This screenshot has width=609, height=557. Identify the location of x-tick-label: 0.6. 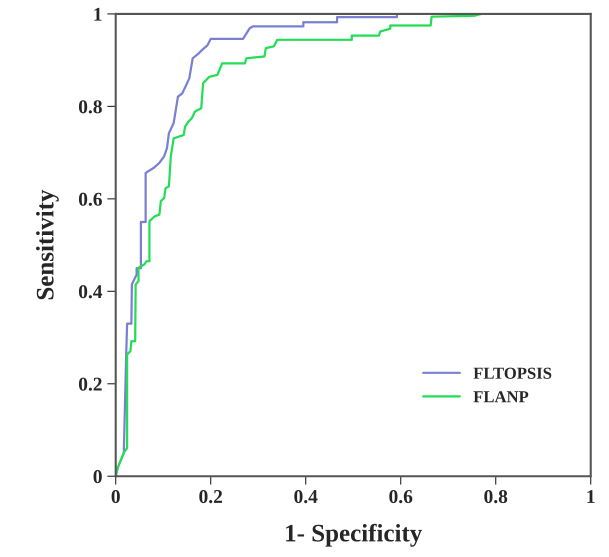
(400, 497).